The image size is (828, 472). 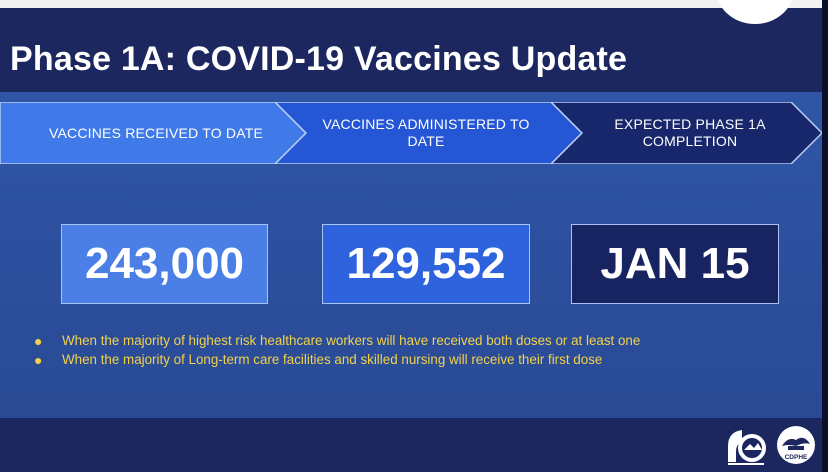 I want to click on step-label-administered: VACCINES ADMINISTERED TO DATE, so click(x=426, y=132).